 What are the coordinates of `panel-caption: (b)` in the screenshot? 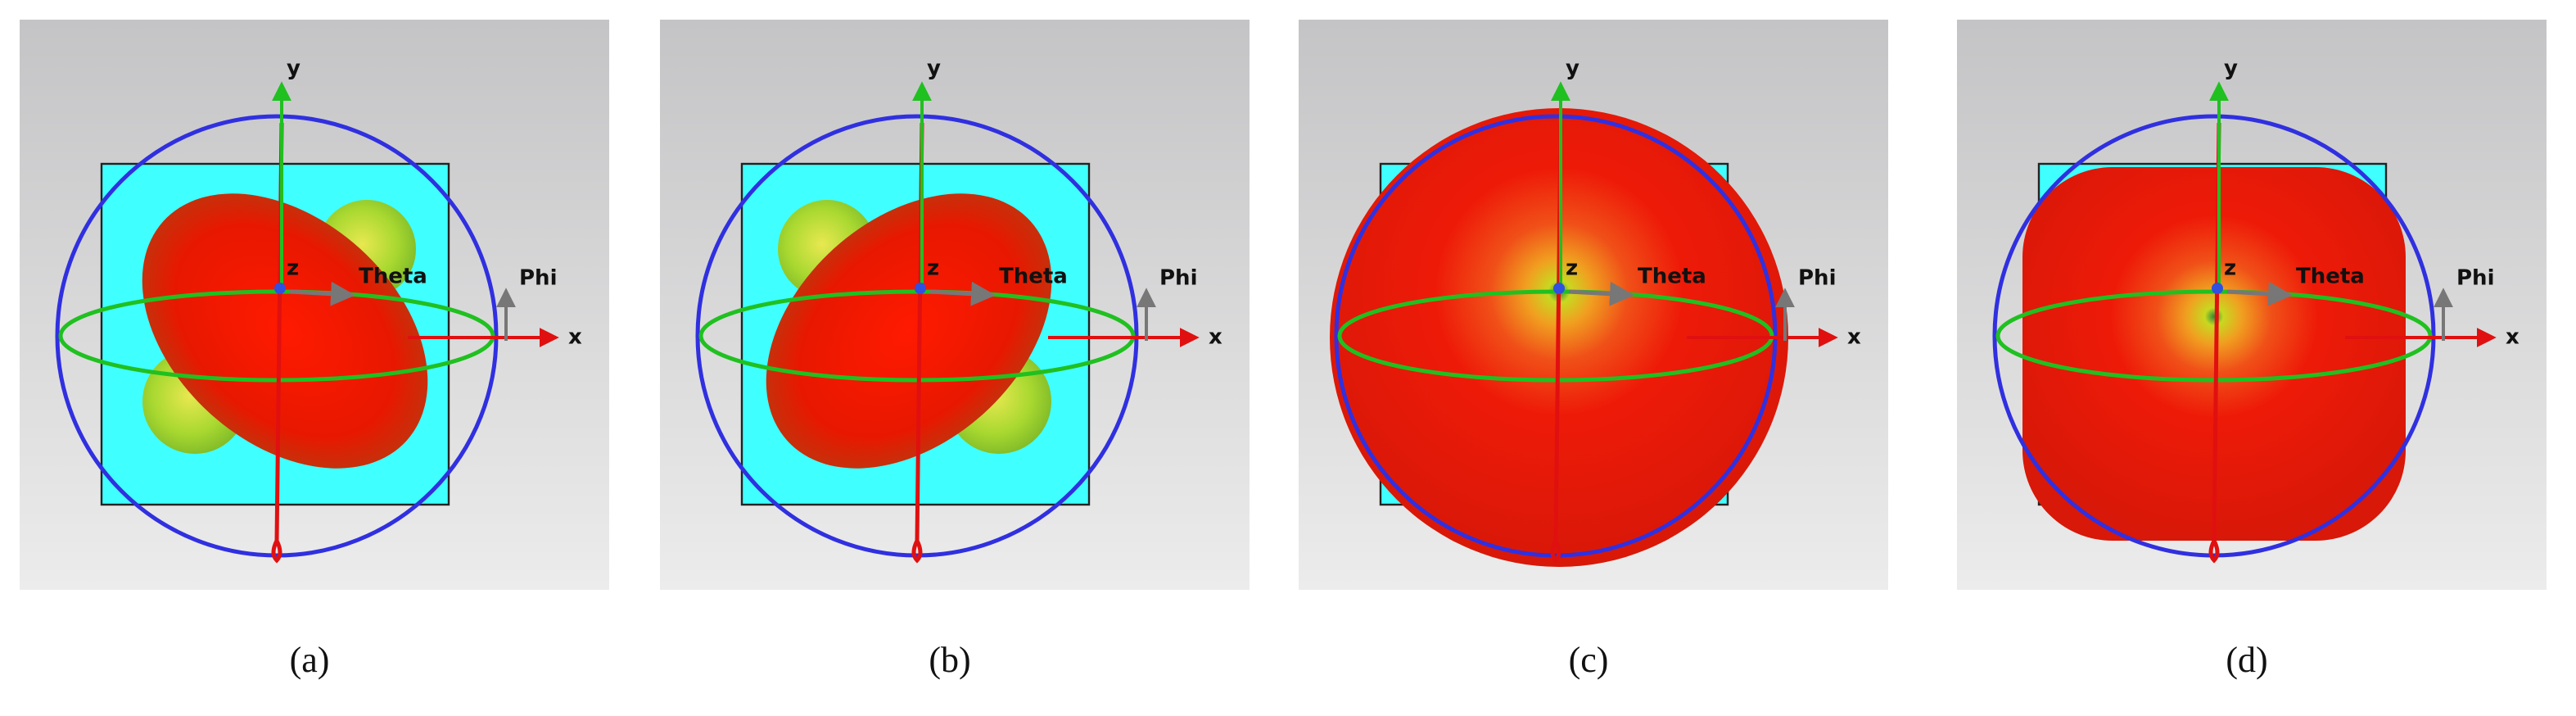 It's located at (949, 660).